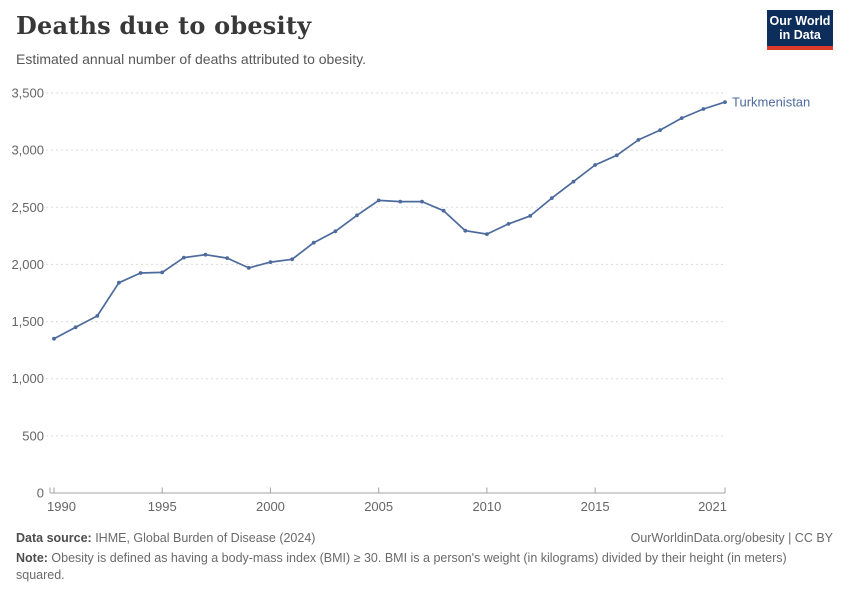 Image resolution: width=850 pixels, height=600 pixels. I want to click on x-tick-label: 2015, so click(595, 506).